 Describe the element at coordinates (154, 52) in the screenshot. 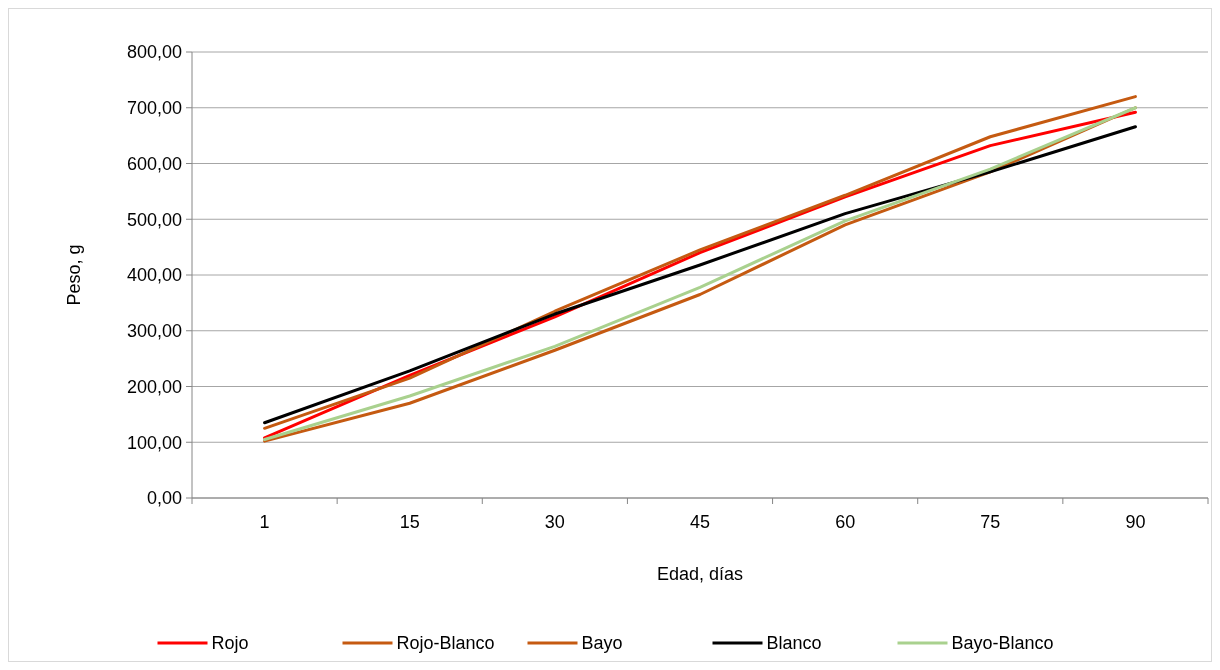

I see `y-tick-label: 800,00` at that location.